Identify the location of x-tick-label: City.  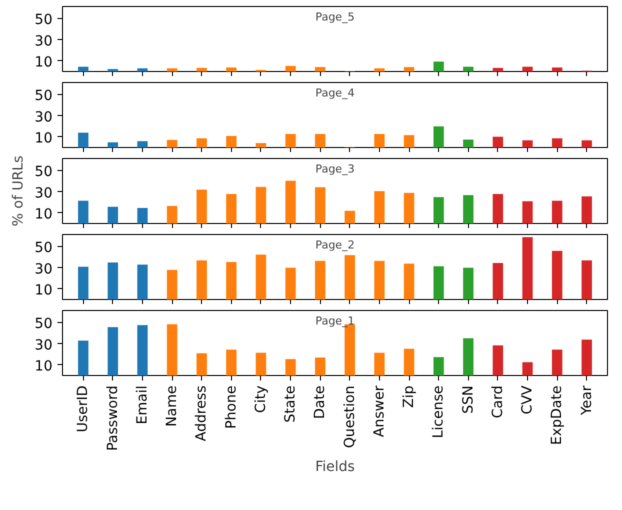
(260, 399).